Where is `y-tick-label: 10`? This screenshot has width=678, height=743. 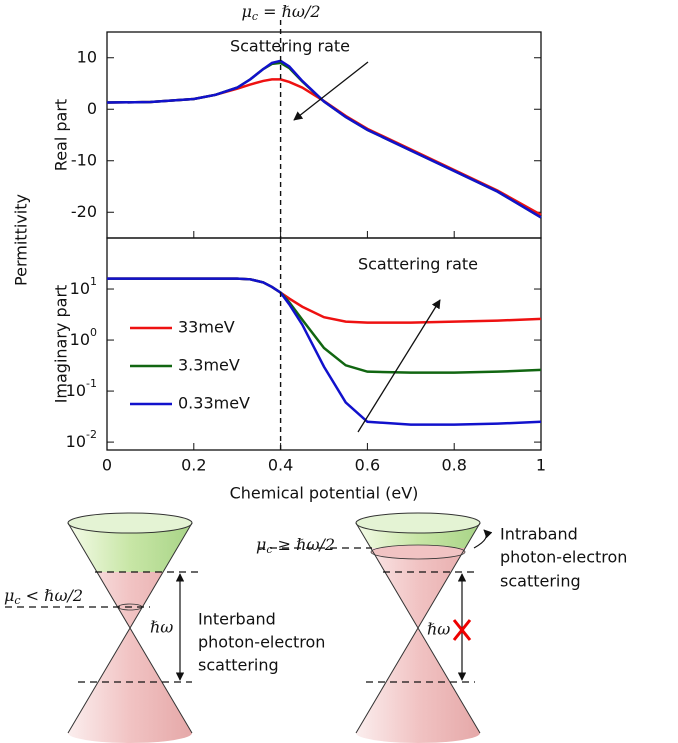 y-tick-label: 10 is located at coordinates (87, 56).